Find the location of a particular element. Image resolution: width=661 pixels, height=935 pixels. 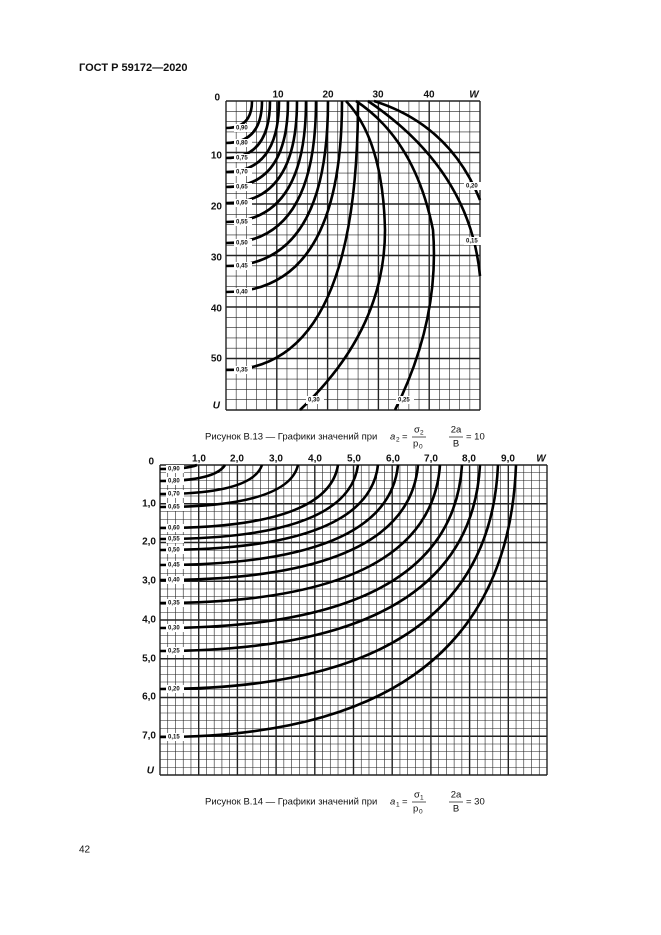

curve-label: 0,45 is located at coordinates (242, 267).